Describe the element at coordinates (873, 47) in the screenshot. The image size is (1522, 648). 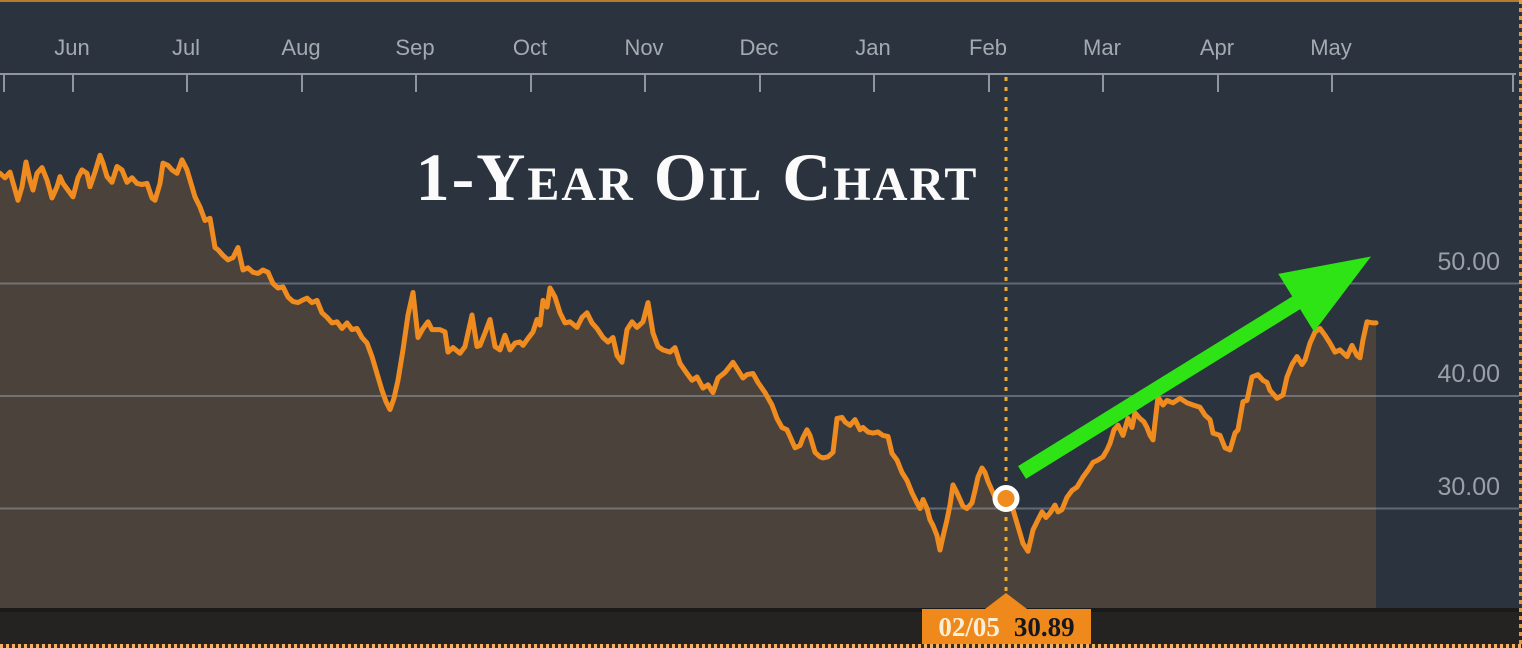
I see `x-axis-month-label: Jan` at that location.